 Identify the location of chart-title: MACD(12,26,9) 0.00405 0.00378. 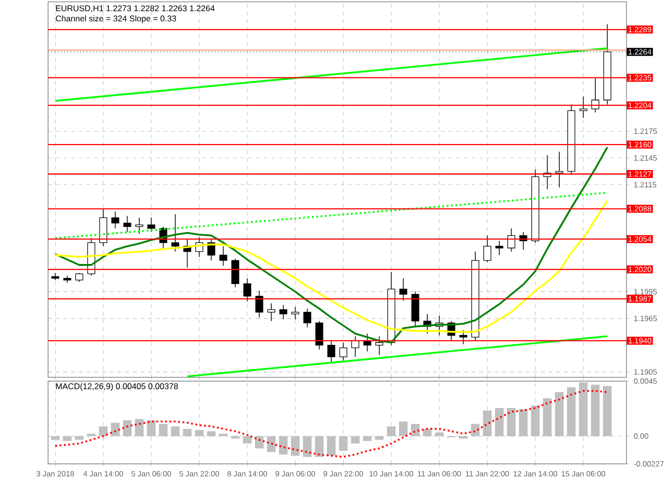
(117, 386).